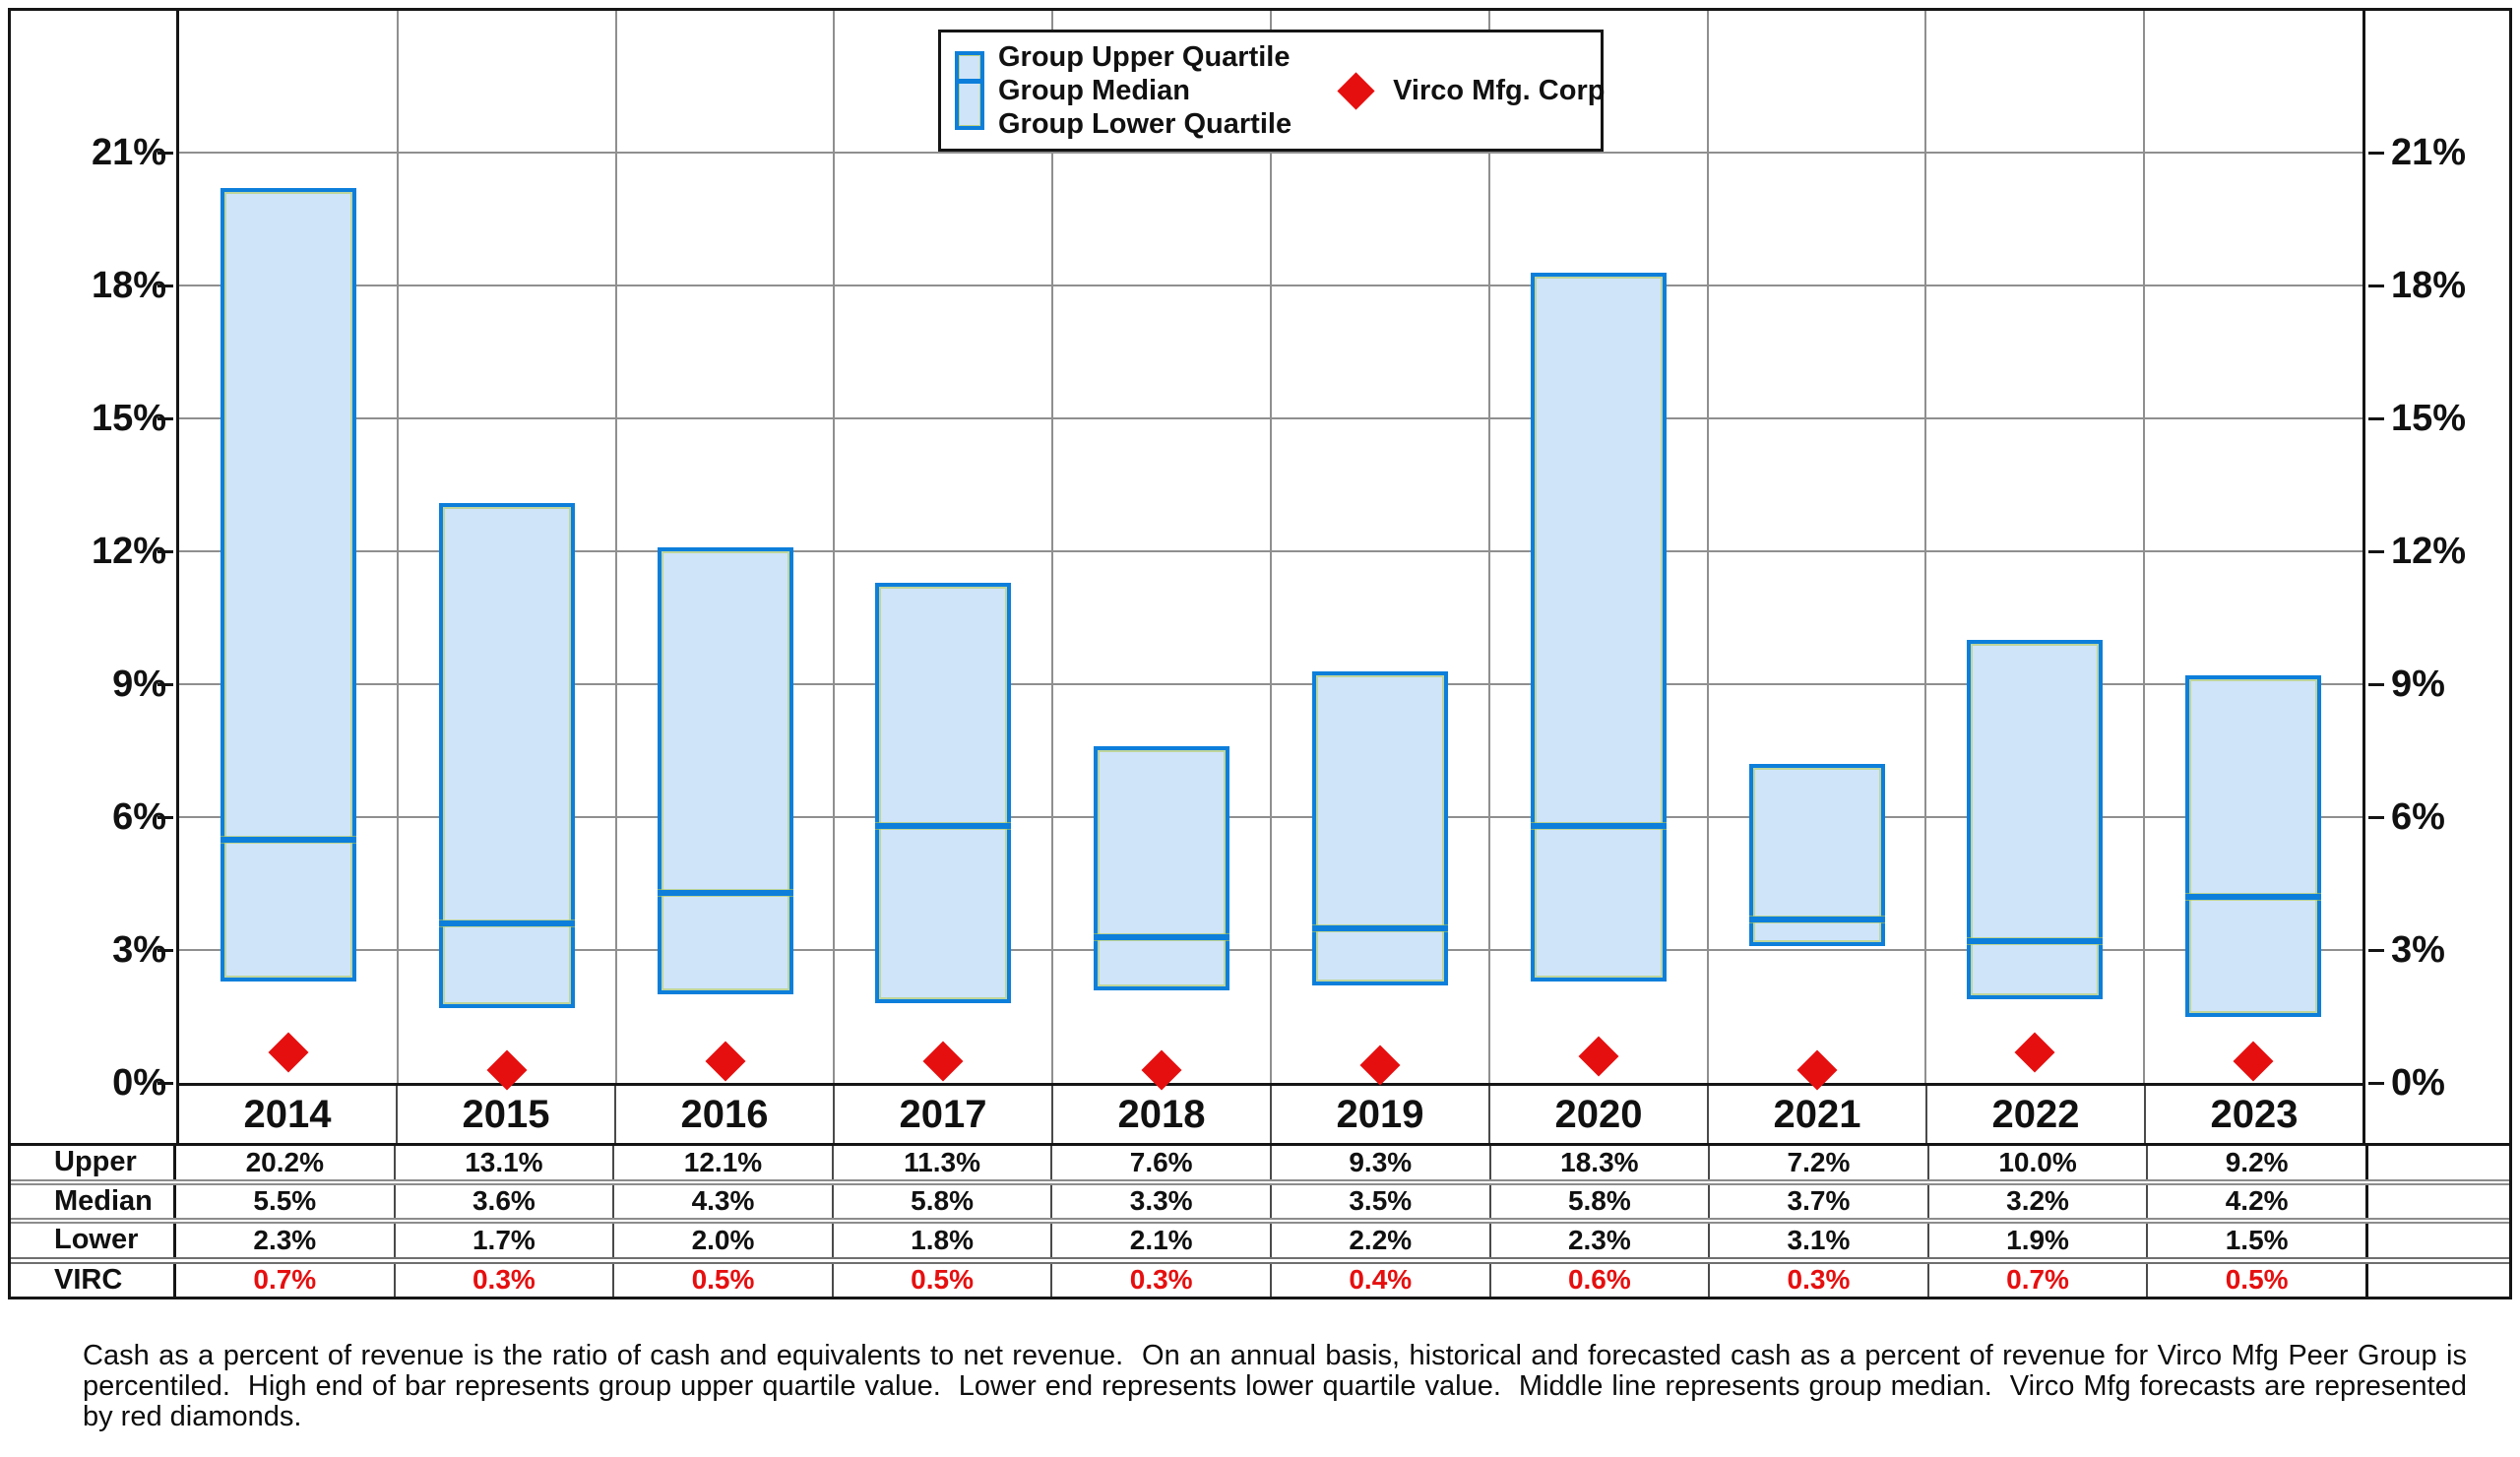  Describe the element at coordinates (506, 923) in the screenshot. I see `median-line-2015` at that location.